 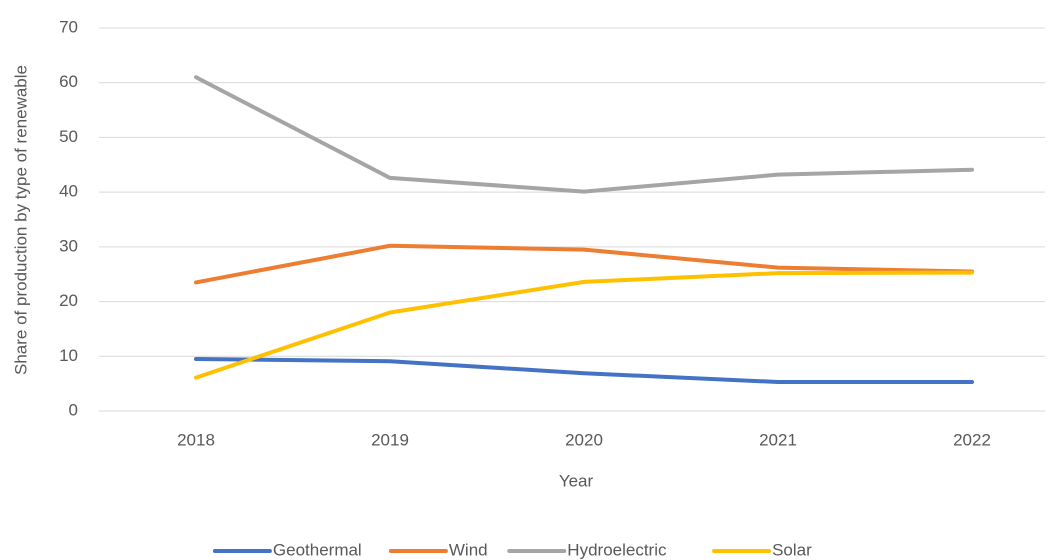 I want to click on y-tick-label: 20, so click(x=68, y=300).